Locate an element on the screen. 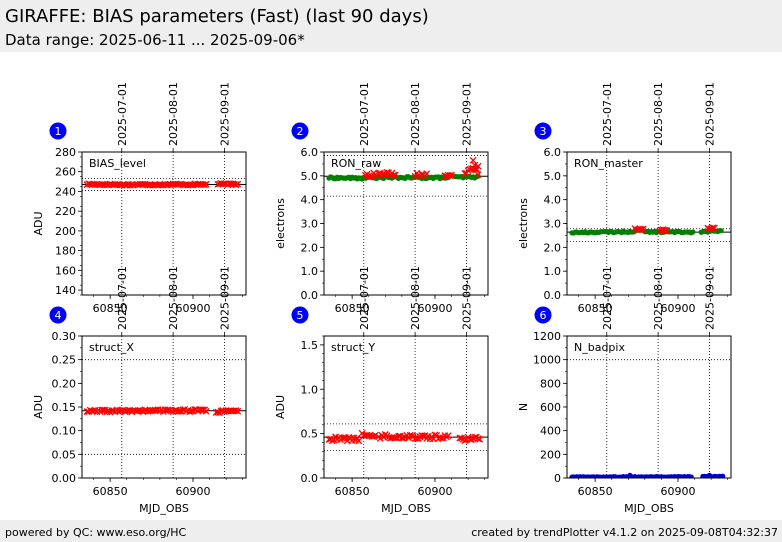  y-tick-label: 1000 is located at coordinates (547, 360).